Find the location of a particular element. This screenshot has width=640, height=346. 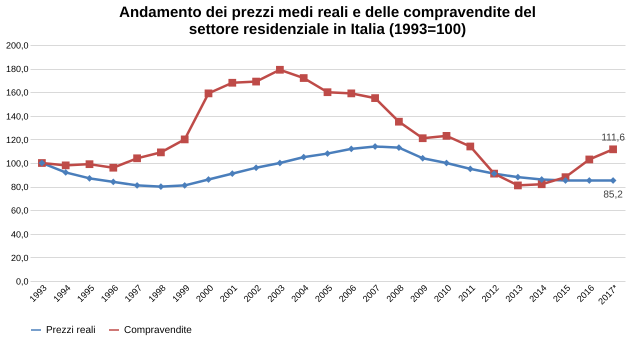

y-tick-label: 200,0 is located at coordinates (17, 45).